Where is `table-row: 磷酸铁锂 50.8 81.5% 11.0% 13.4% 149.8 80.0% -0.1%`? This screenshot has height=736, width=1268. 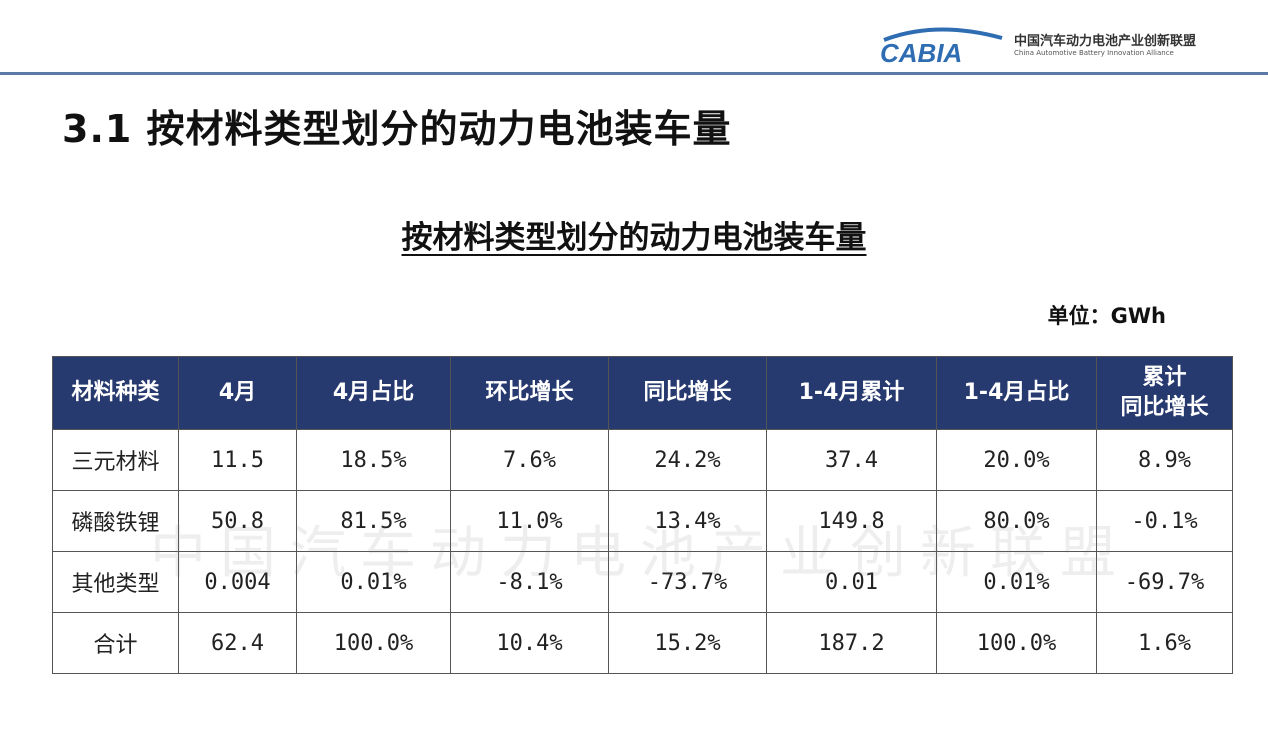
table-row: 磷酸铁锂 50.8 81.5% 11.0% 13.4% 149.8 80.0% -0.1% is located at coordinates (642, 521).